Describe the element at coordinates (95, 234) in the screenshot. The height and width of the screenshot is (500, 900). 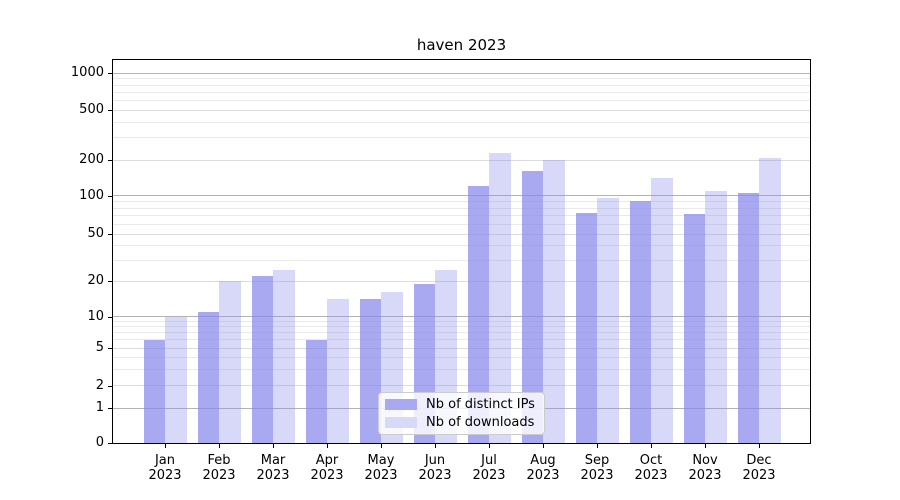
I see `y-tick-label: 50` at that location.